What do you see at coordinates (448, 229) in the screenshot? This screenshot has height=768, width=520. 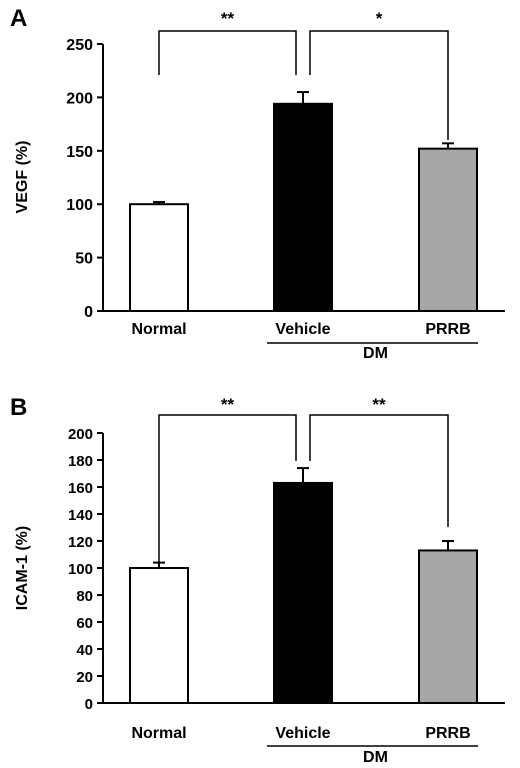 I see `panel-a-bar-prrb` at bounding box center [448, 229].